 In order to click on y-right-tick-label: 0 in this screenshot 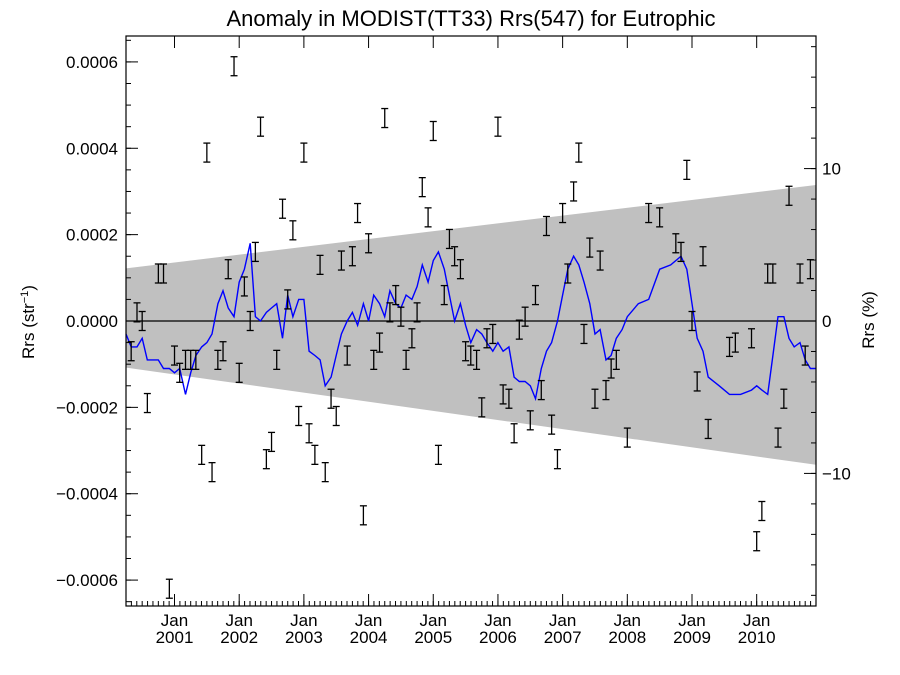, I will do `click(826, 321)`.